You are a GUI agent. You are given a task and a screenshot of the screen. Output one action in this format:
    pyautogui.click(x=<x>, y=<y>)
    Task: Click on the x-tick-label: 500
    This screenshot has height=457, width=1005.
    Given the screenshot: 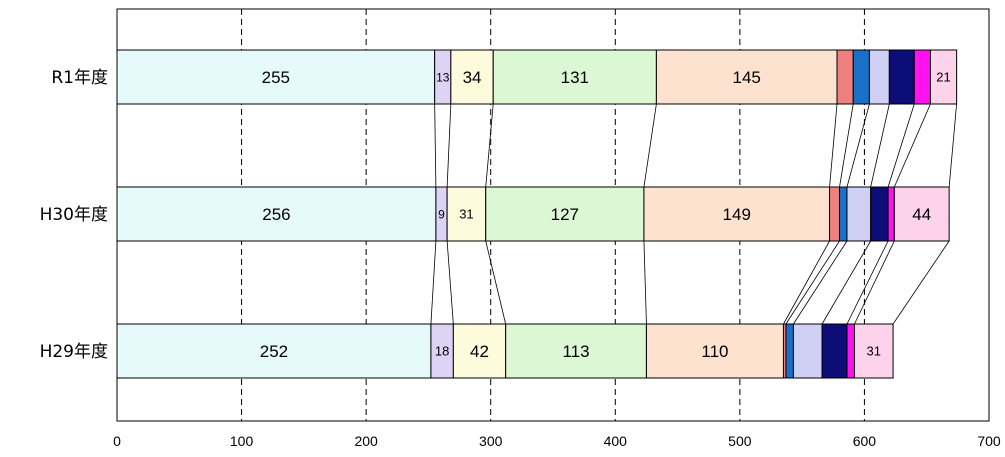 What is the action you would take?
    pyautogui.click(x=740, y=441)
    